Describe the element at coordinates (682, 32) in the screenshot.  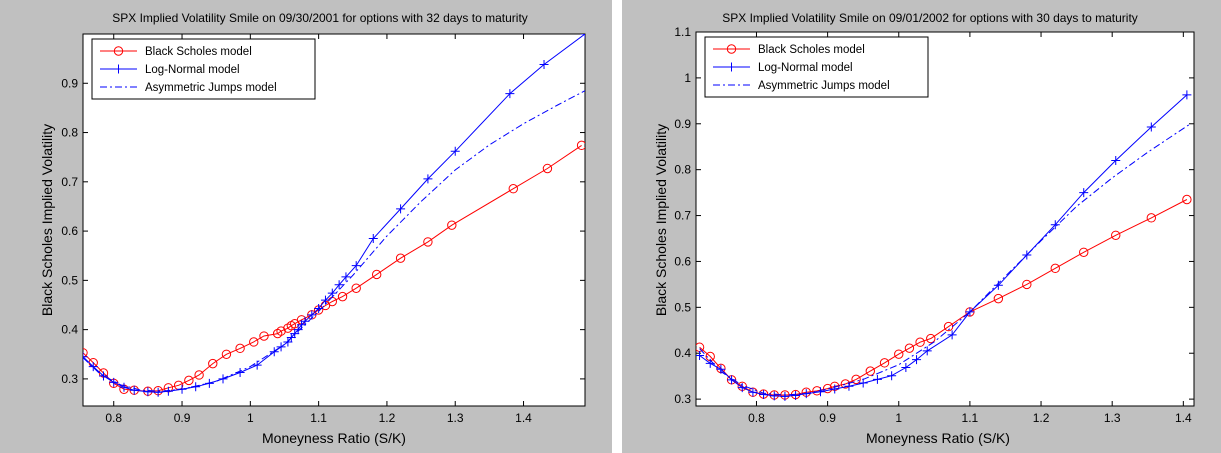
I see `y-tick-label: 1.1` at that location.